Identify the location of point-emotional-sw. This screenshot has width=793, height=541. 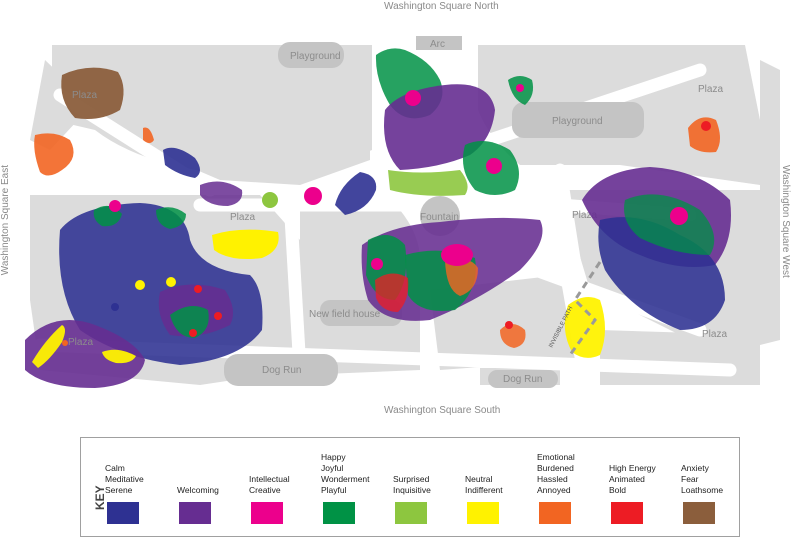
(65, 343).